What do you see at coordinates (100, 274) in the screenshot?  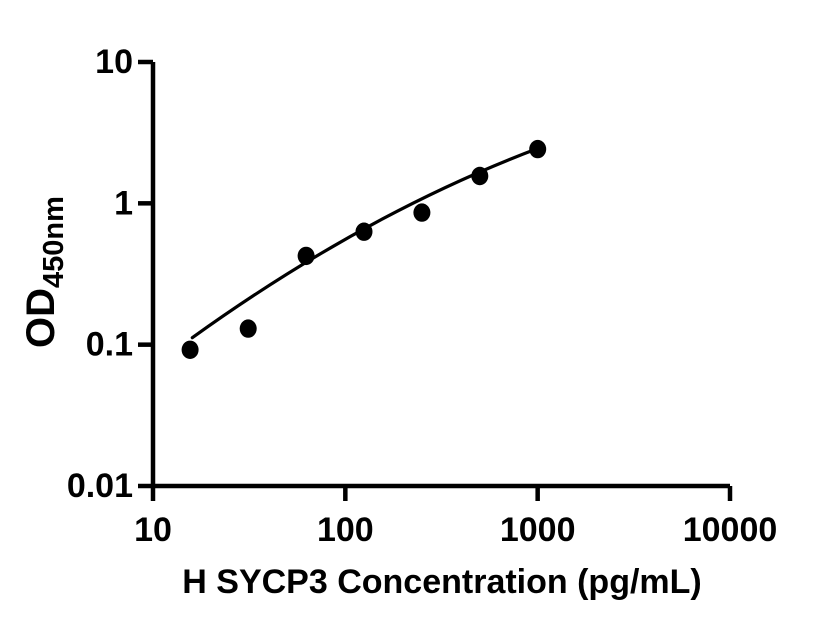 I see `y-tick-labels: 10 1 0.1 0.01` at bounding box center [100, 274].